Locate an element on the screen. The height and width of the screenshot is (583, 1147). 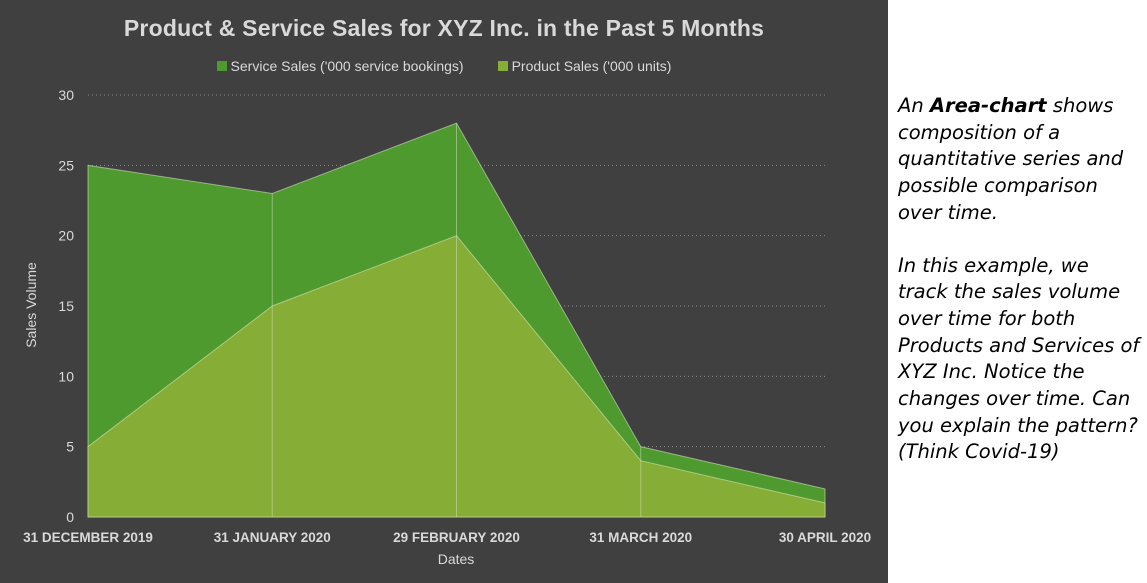
legend-swatch-service is located at coordinates (221, 66).